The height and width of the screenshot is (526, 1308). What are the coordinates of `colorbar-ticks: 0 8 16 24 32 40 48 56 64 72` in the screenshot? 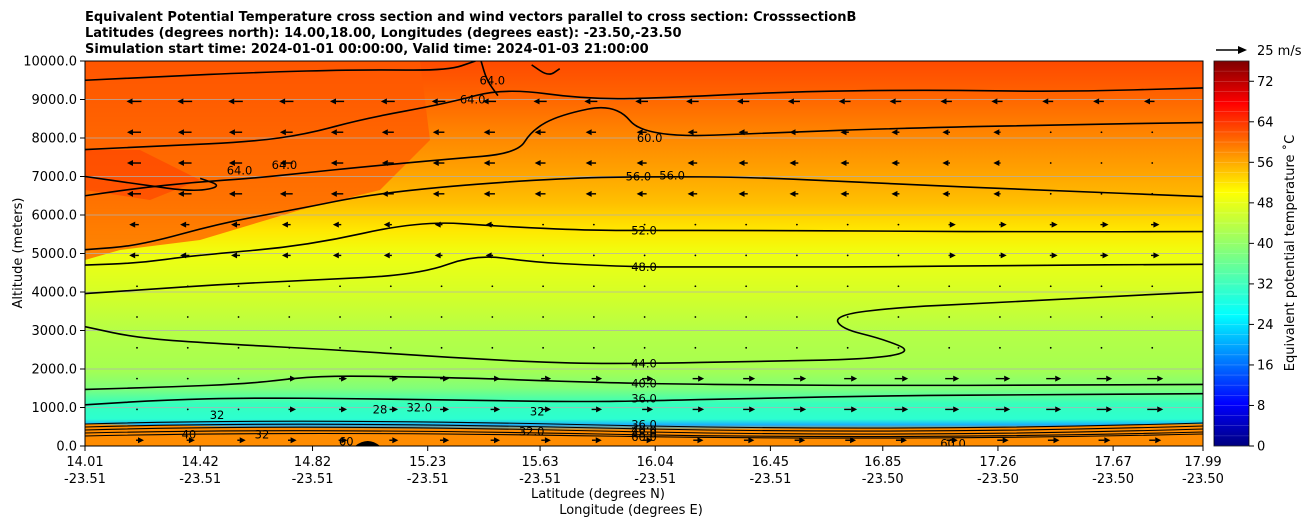 It's located at (1244, 257).